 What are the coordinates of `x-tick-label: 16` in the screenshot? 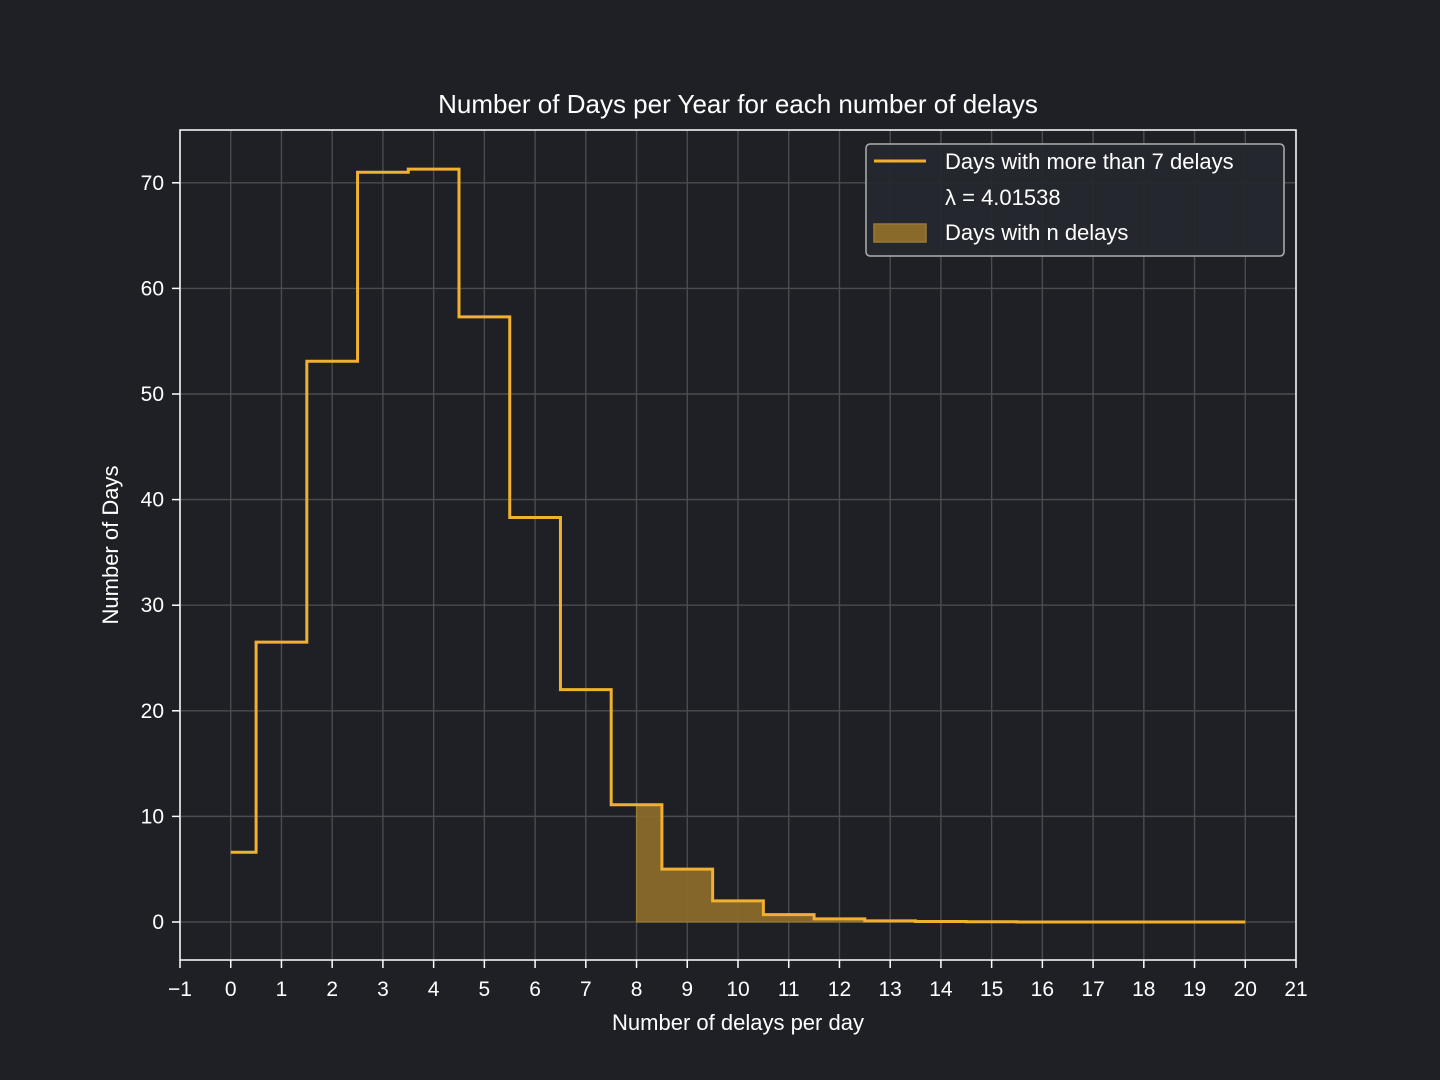 It's located at (1042, 989).